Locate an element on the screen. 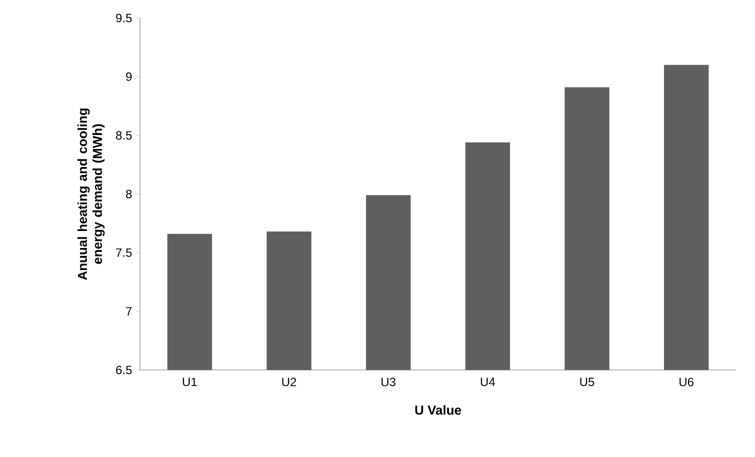 The height and width of the screenshot is (457, 755). x-tick-label: U3 is located at coordinates (389, 382).